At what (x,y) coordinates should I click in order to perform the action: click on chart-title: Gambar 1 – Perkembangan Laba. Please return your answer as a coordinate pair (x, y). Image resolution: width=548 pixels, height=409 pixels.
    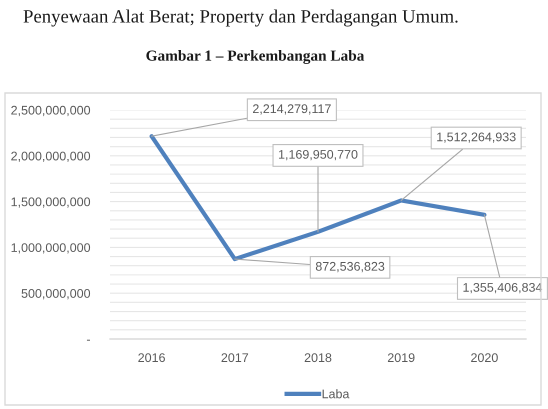
    Looking at the image, I should click on (255, 57).